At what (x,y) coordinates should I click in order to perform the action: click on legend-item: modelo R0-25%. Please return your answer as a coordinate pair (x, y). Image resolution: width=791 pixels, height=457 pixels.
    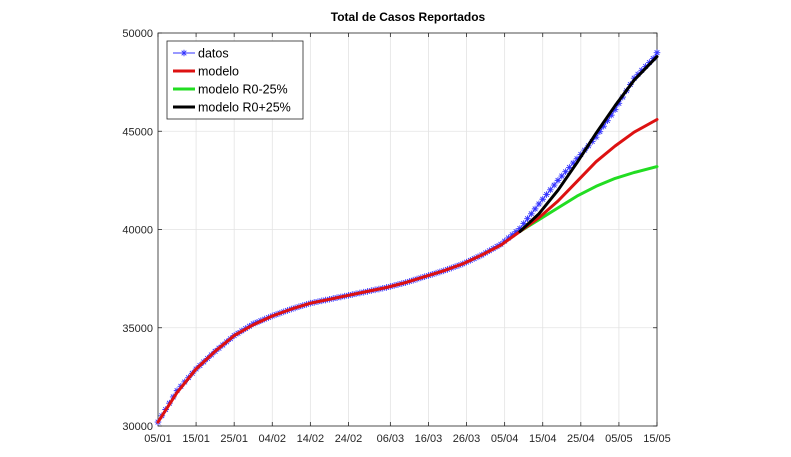
    Looking at the image, I should click on (230, 90).